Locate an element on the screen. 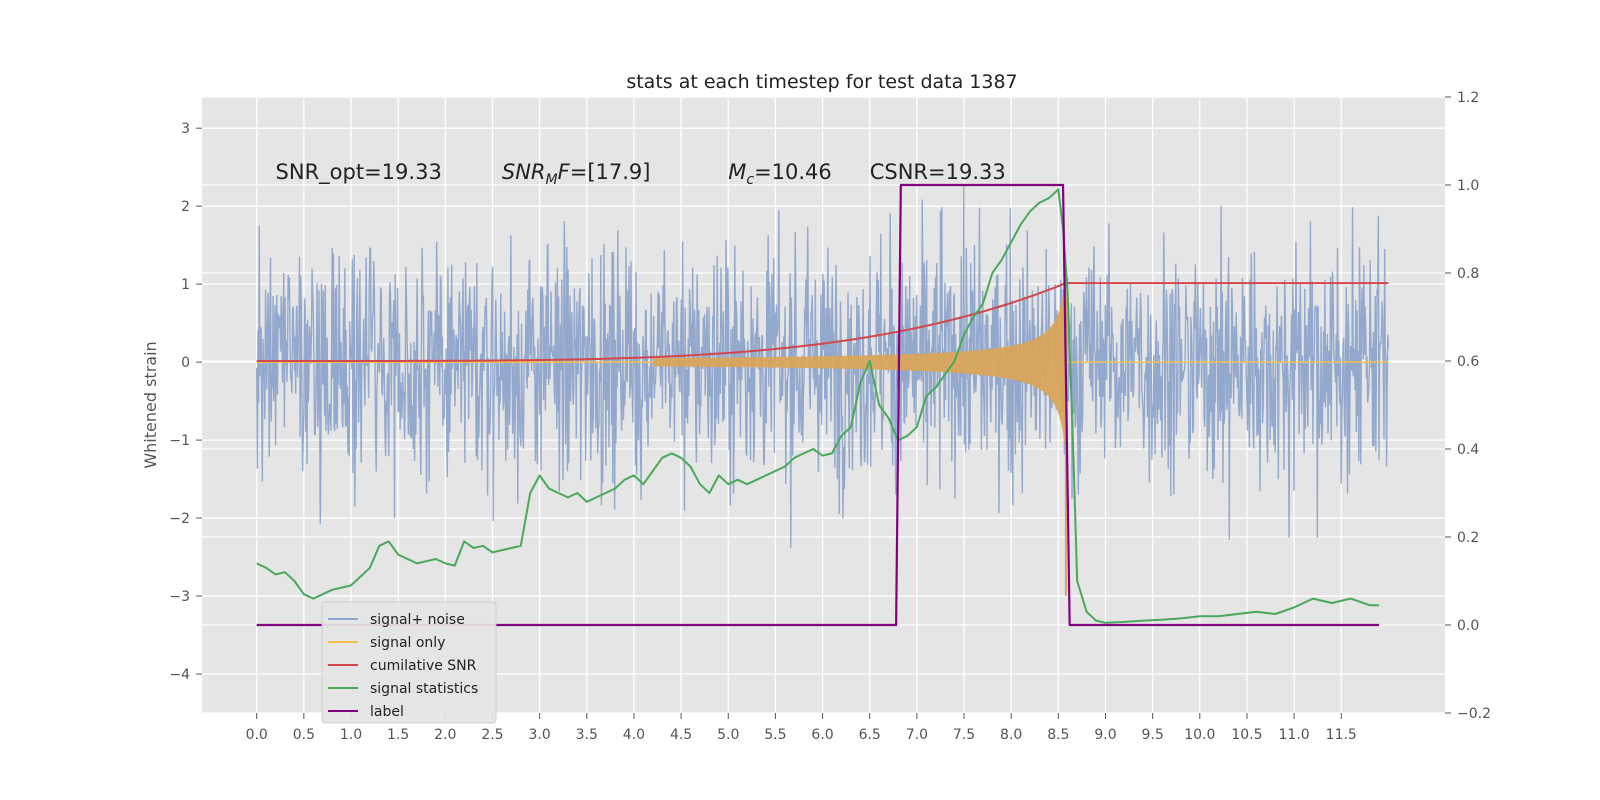 The height and width of the screenshot is (800, 1600). x-tick-label: 9.5 is located at coordinates (1153, 735).